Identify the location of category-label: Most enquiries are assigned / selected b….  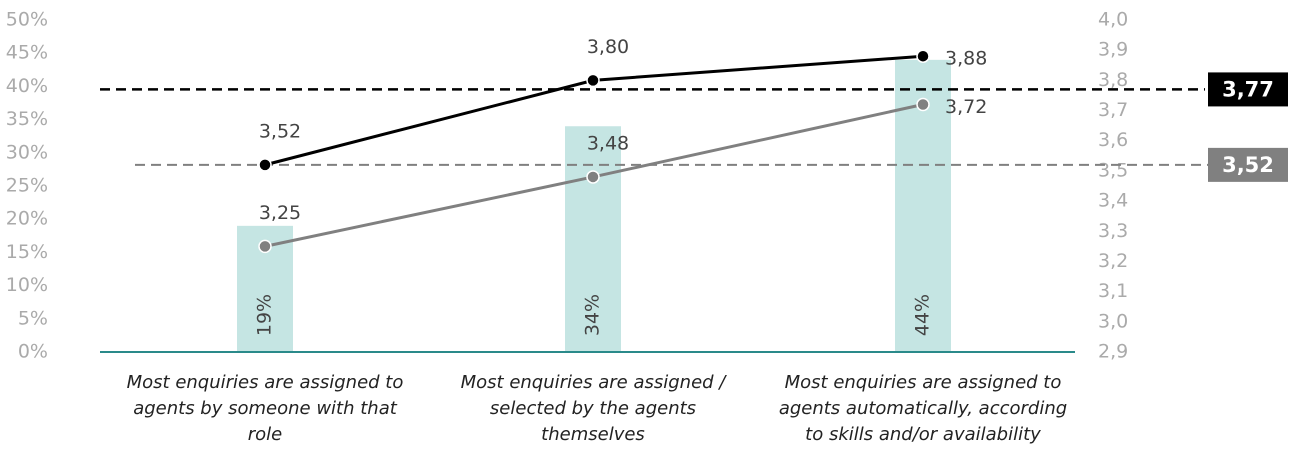
(593, 408).